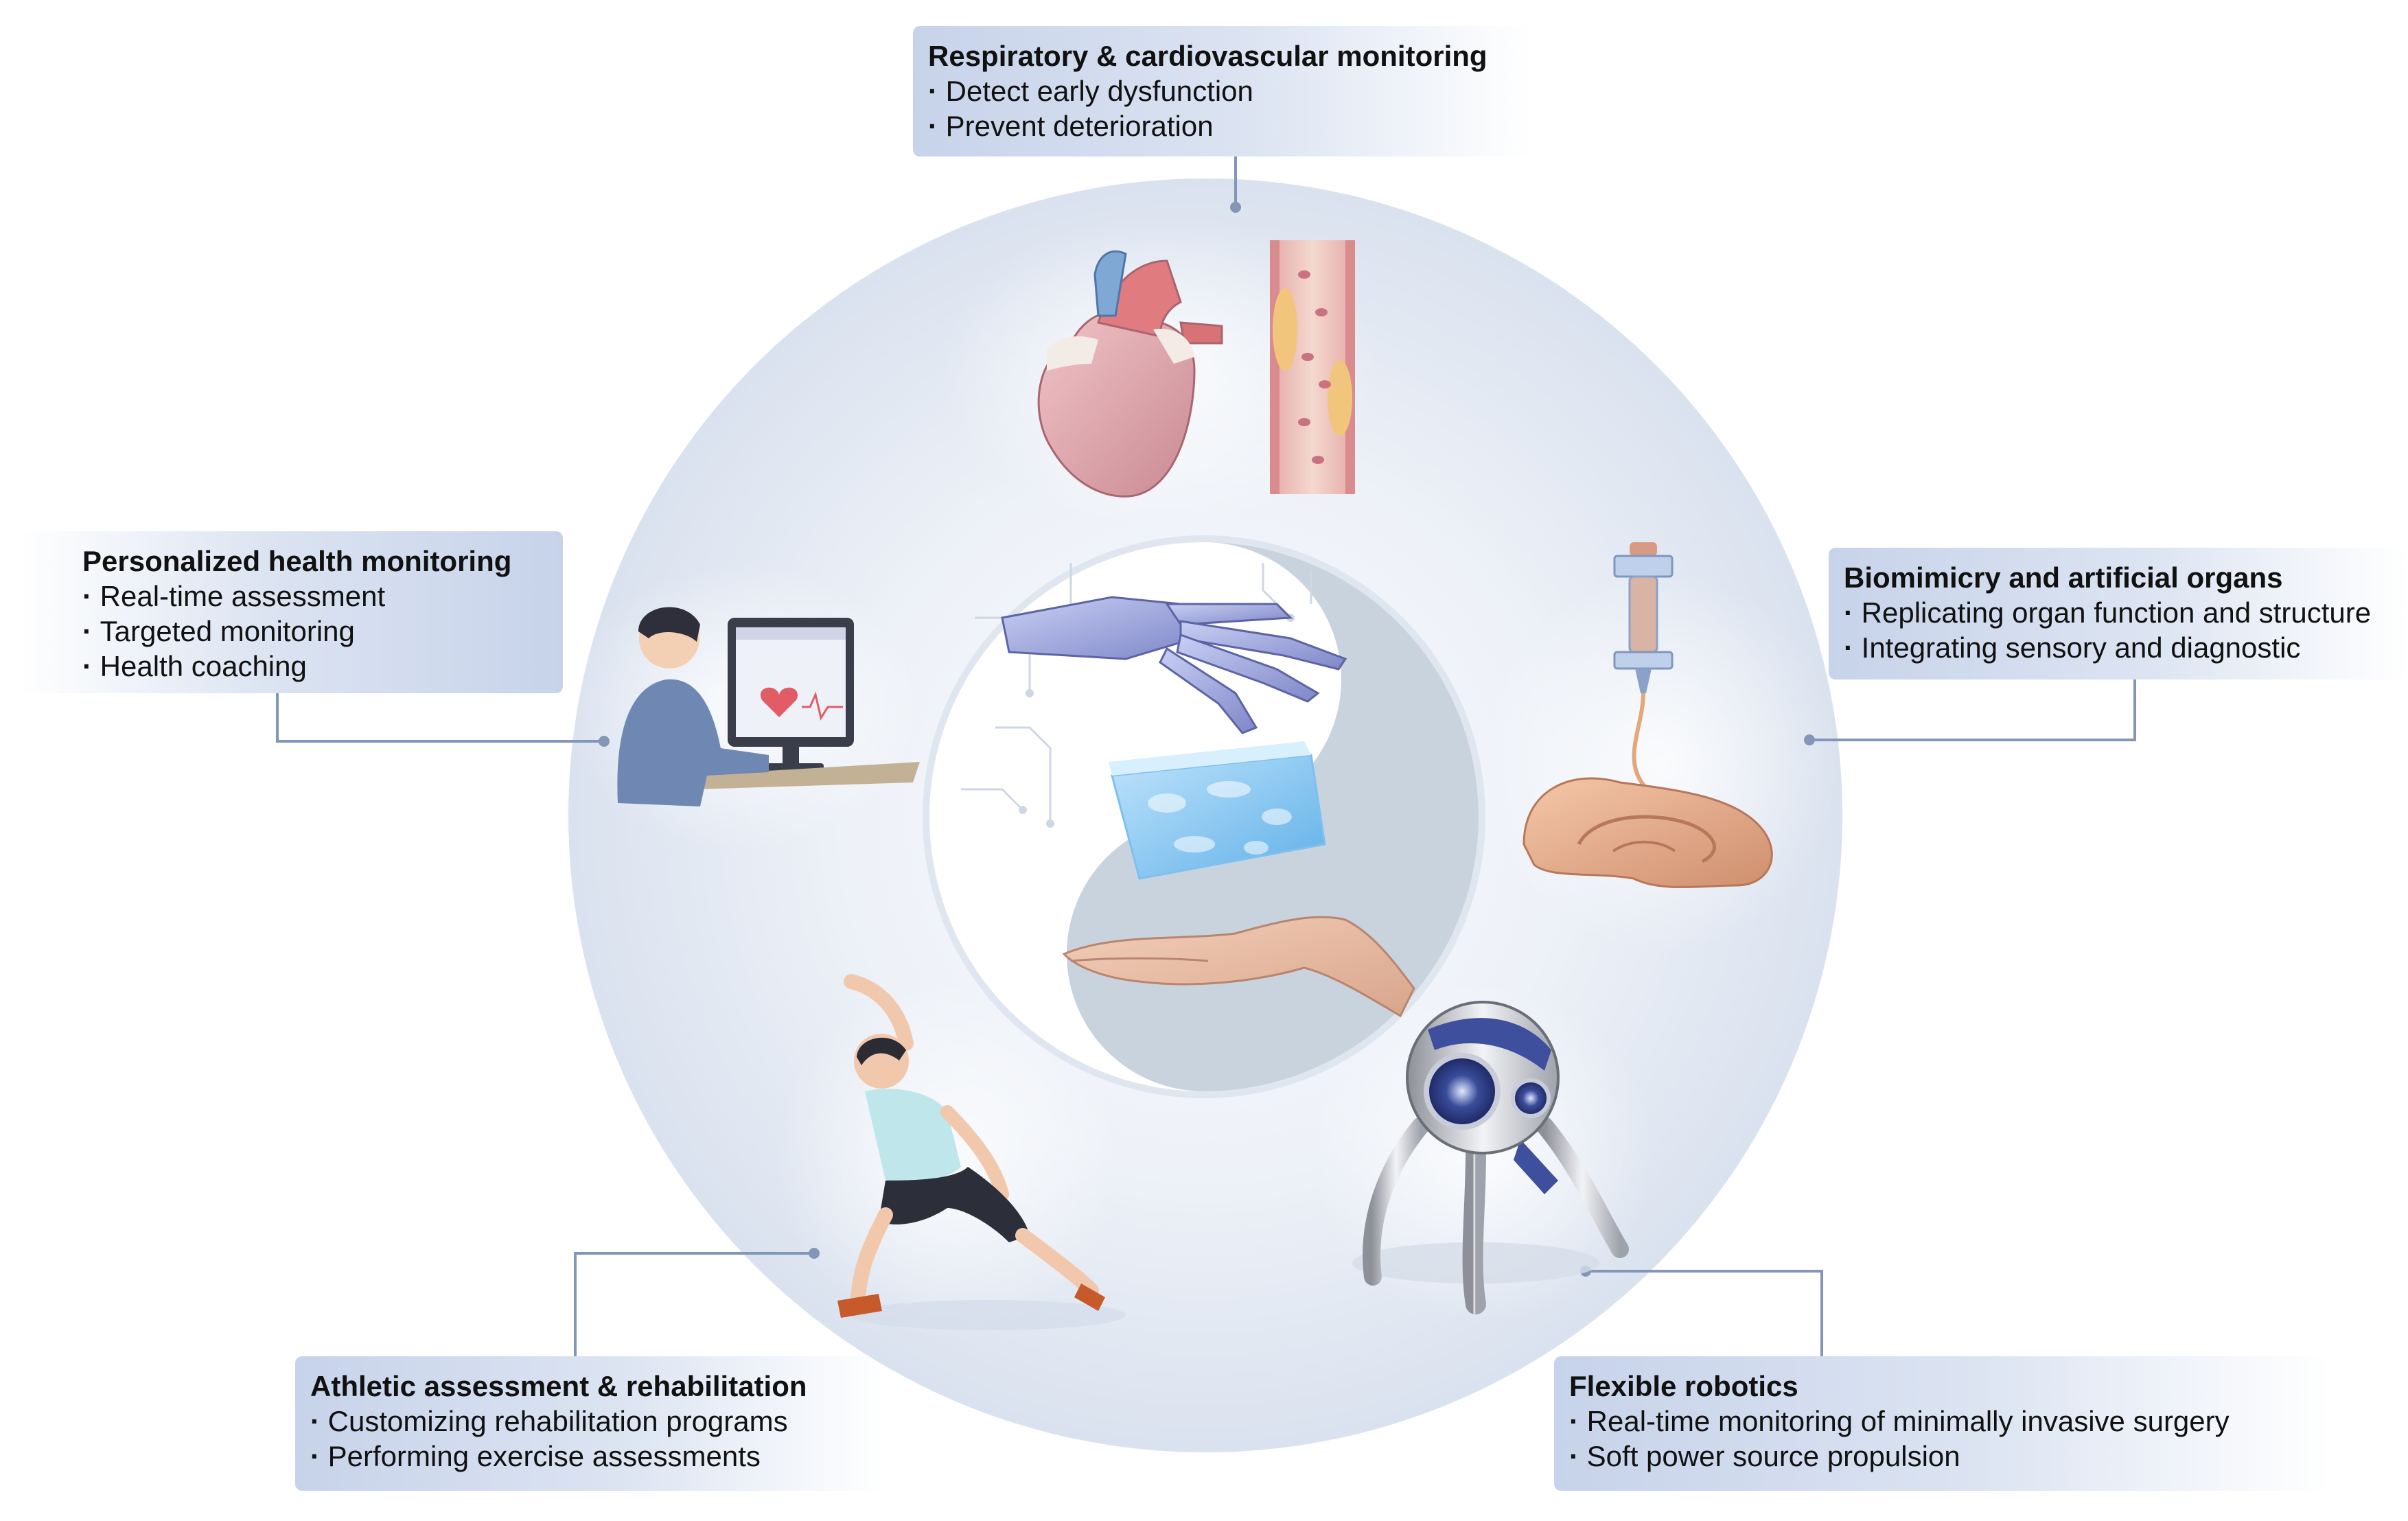  I want to click on biomimicry-connector, so click(1972, 710).